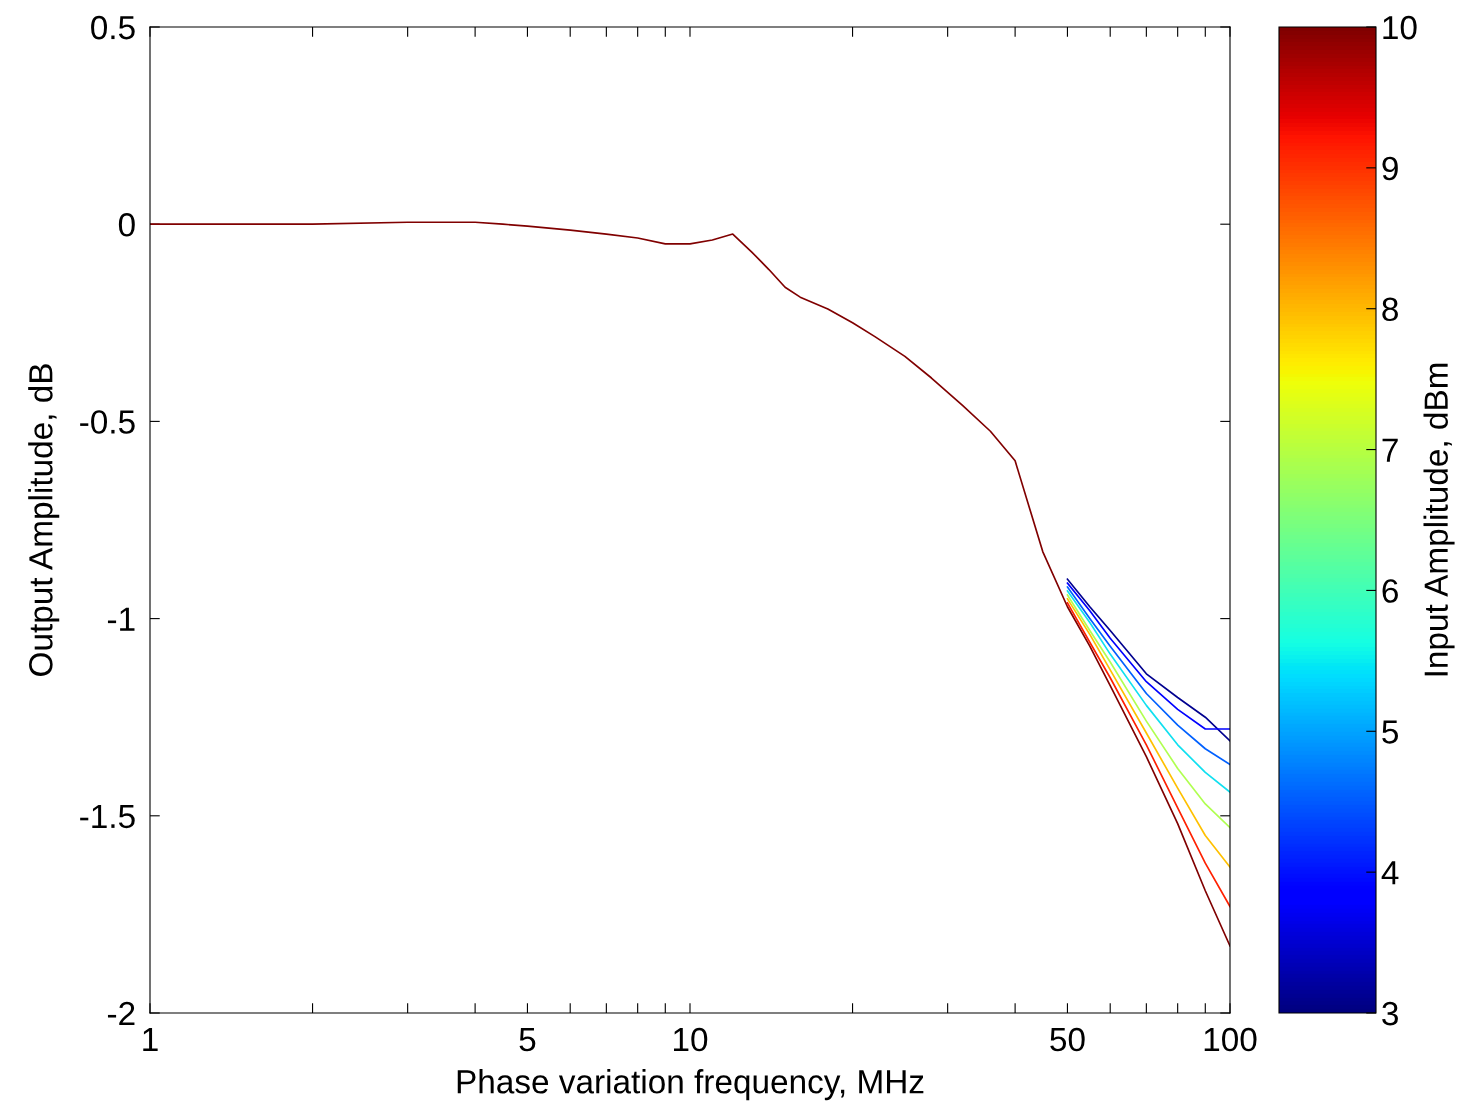 This screenshot has width=1474, height=1116. What do you see at coordinates (1390, 309) in the screenshot?
I see `color-bar-label: 8` at bounding box center [1390, 309].